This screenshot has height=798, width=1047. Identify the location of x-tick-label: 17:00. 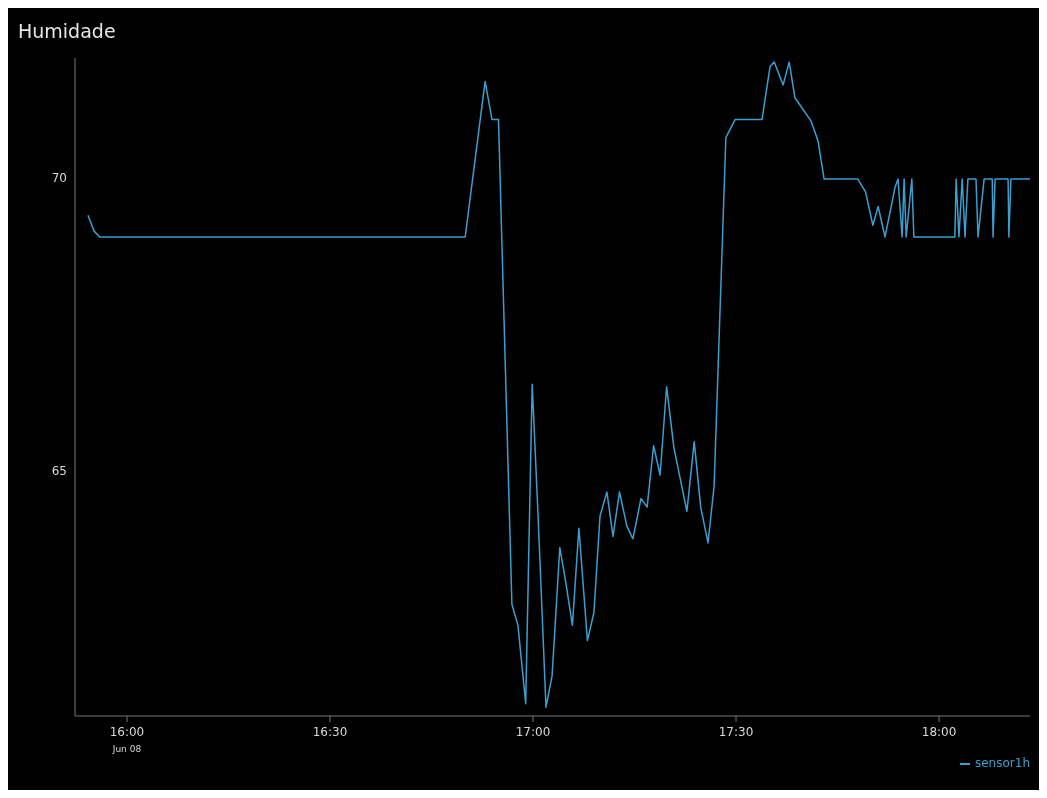
(533, 732).